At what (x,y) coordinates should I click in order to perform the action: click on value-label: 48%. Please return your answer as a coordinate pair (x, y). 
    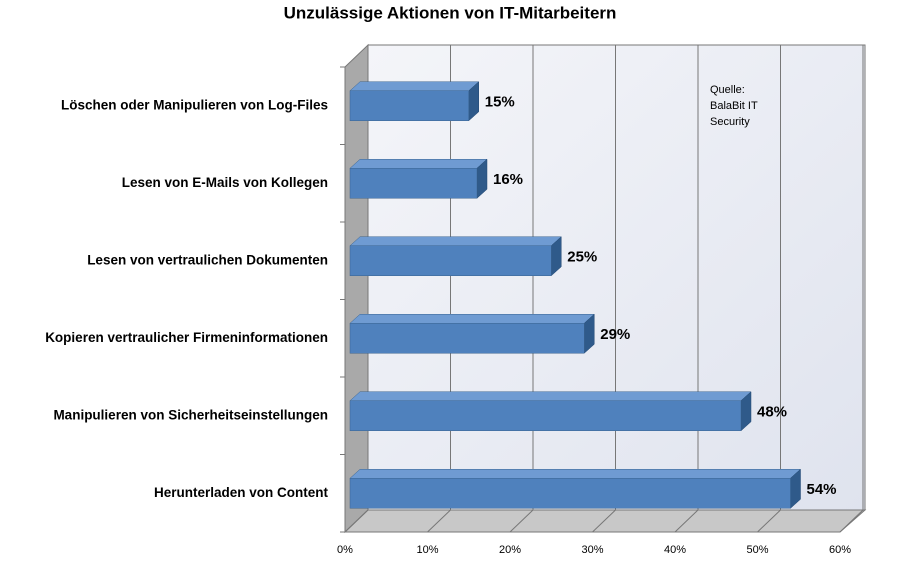
    Looking at the image, I should click on (772, 412).